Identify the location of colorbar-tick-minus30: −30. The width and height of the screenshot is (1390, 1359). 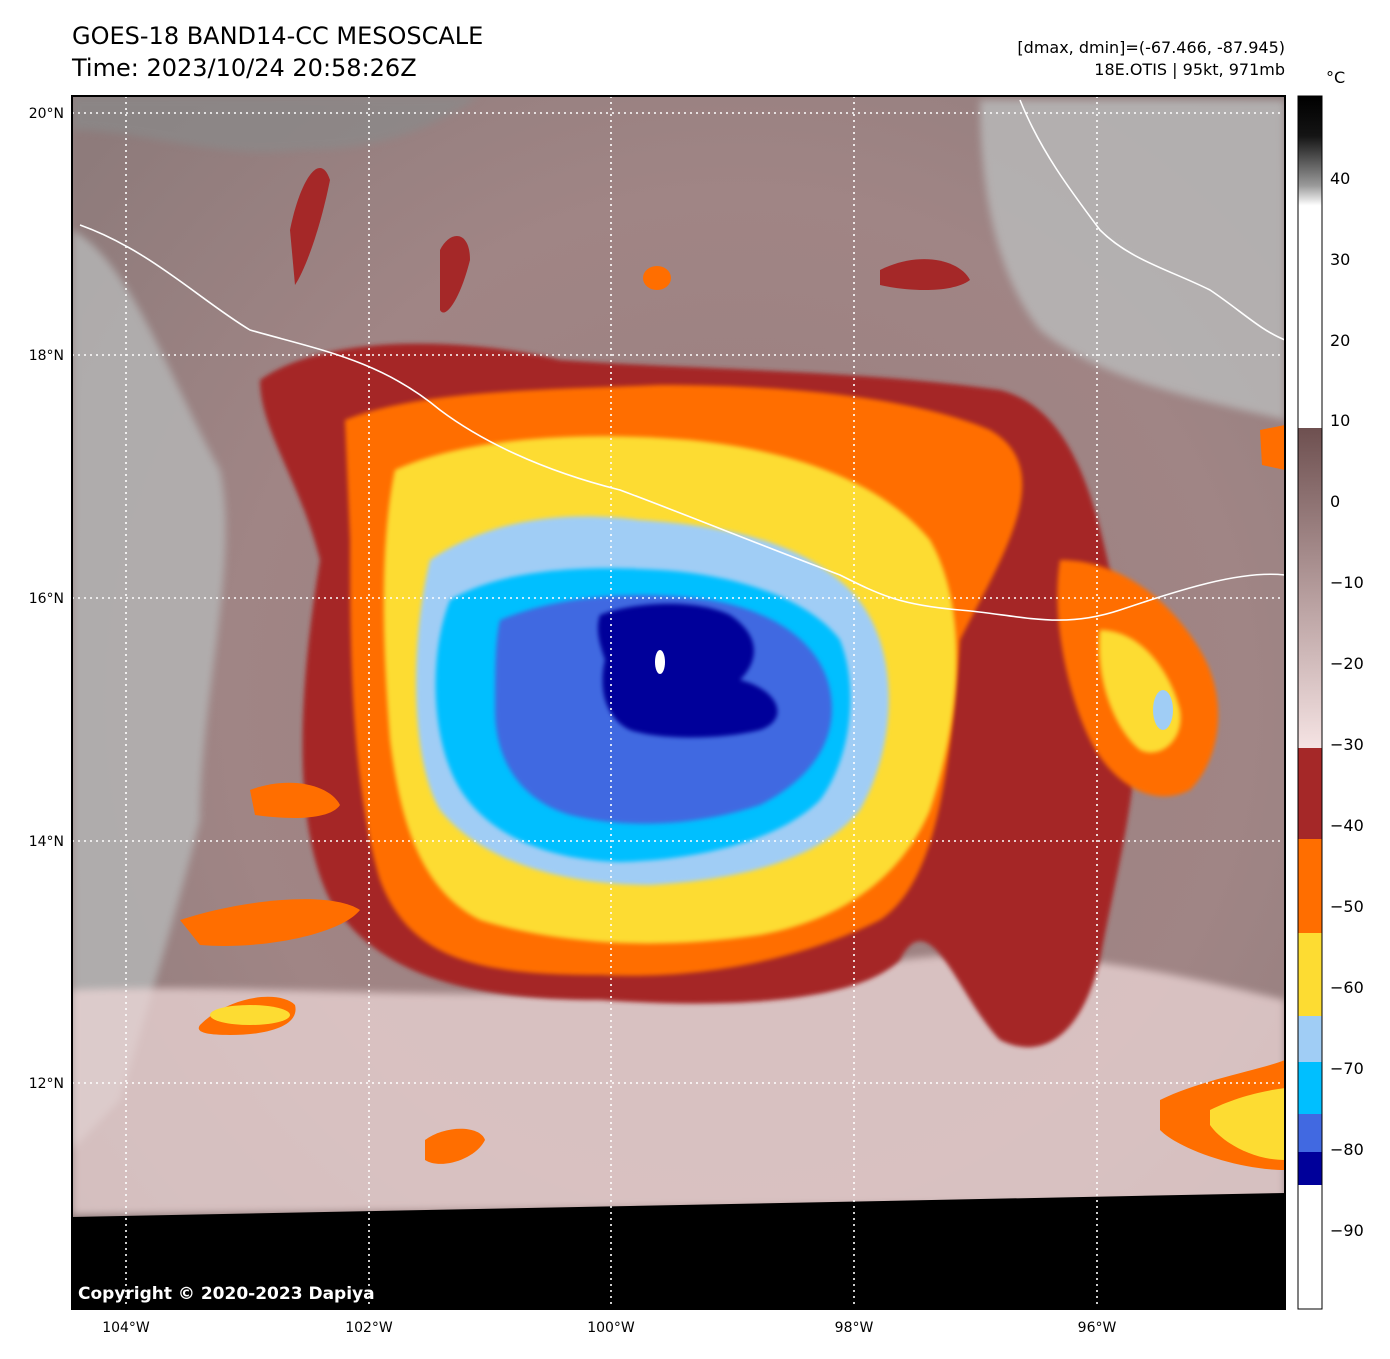
(1347, 744).